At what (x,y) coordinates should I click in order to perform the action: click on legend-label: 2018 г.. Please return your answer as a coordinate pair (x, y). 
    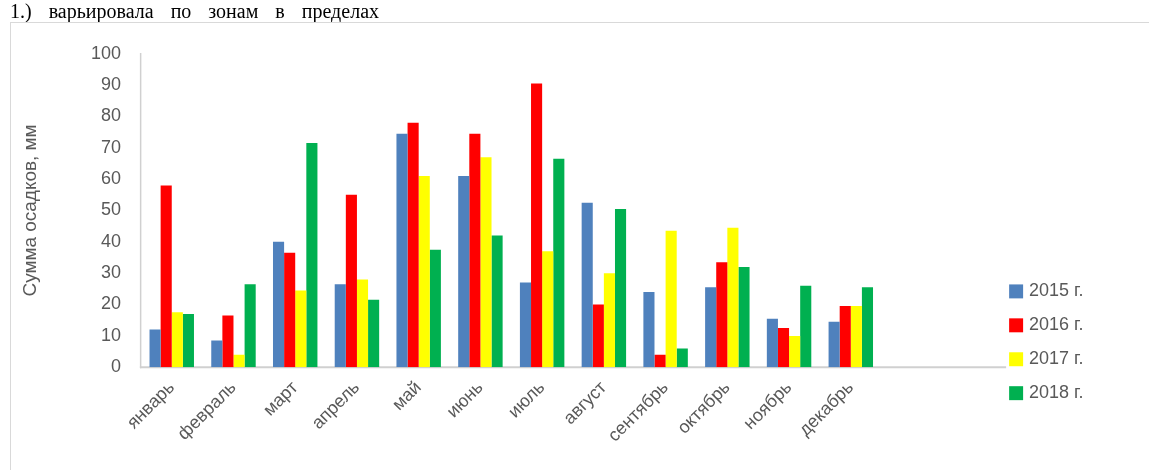
    Looking at the image, I should click on (1056, 392).